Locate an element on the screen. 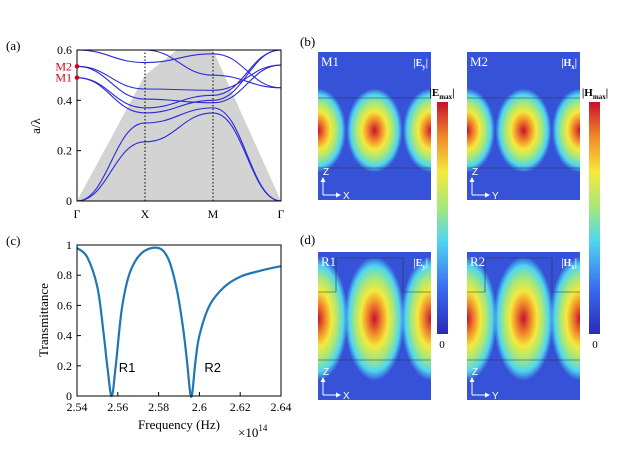 The image size is (629, 450). transmittance-axes-frame is located at coordinates (179, 320).